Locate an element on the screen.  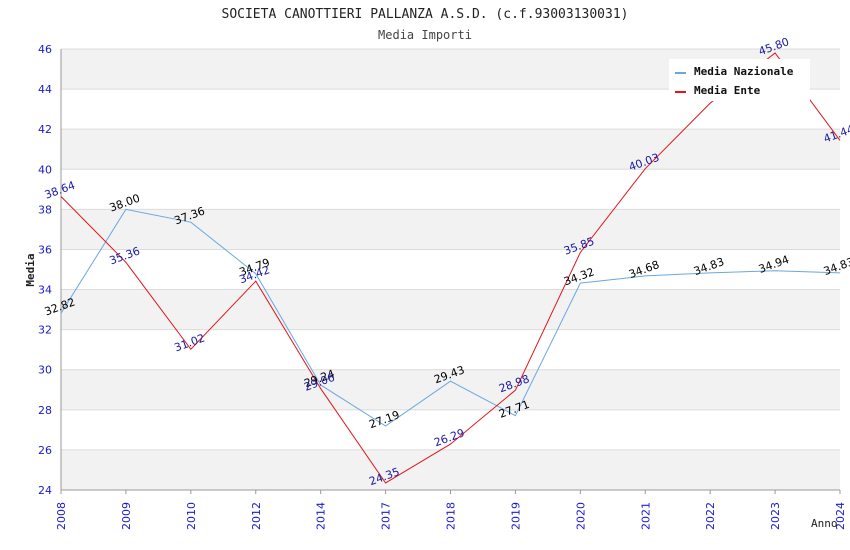
x-tick-label: 2014 is located at coordinates (321, 516).